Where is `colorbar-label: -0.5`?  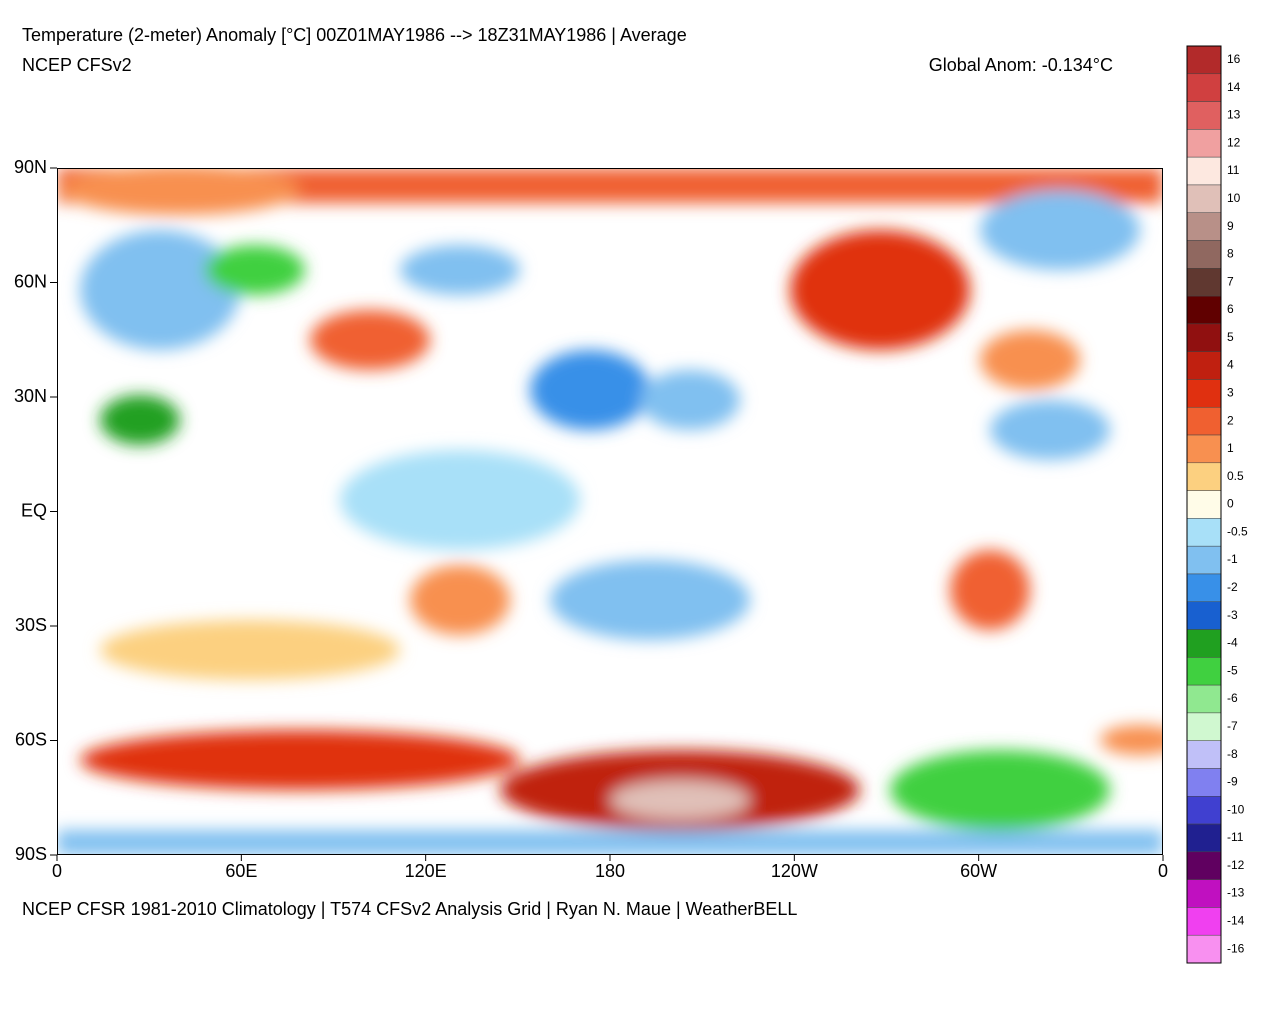 colorbar-label: -0.5 is located at coordinates (1237, 531).